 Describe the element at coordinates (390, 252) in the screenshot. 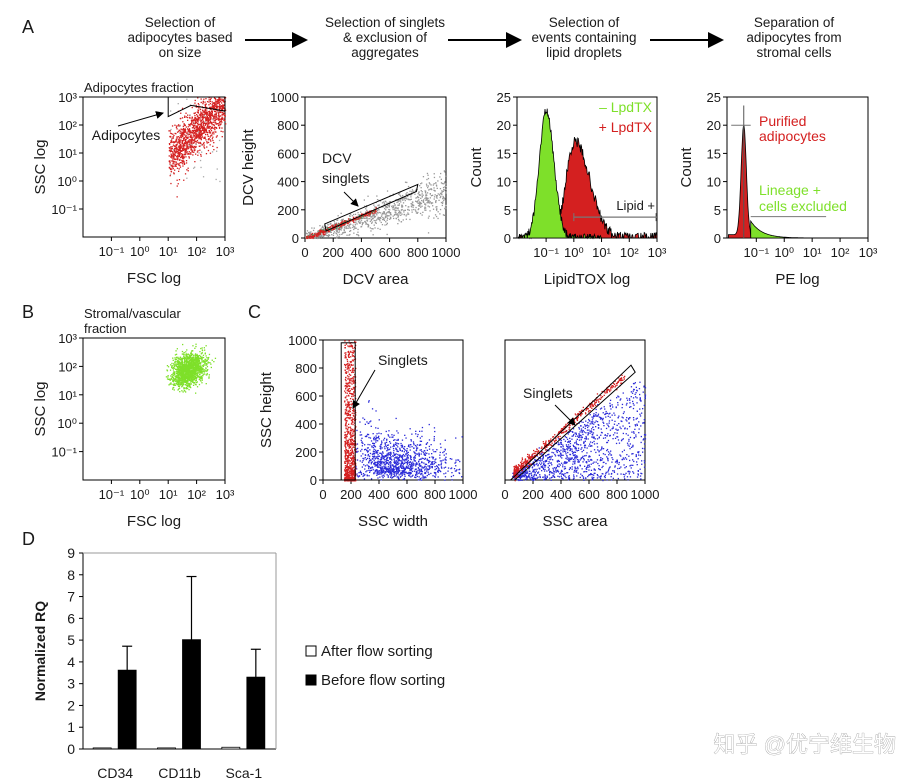

I see `x-tick-label: 600` at that location.